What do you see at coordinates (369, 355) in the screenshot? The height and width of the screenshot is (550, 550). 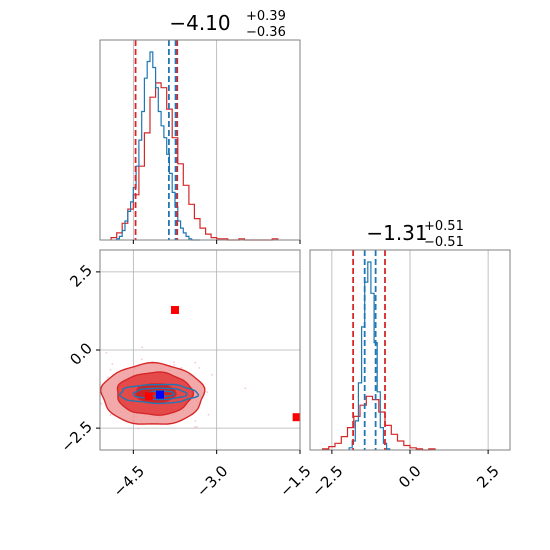 I see `param2-blue-histogram` at bounding box center [369, 355].